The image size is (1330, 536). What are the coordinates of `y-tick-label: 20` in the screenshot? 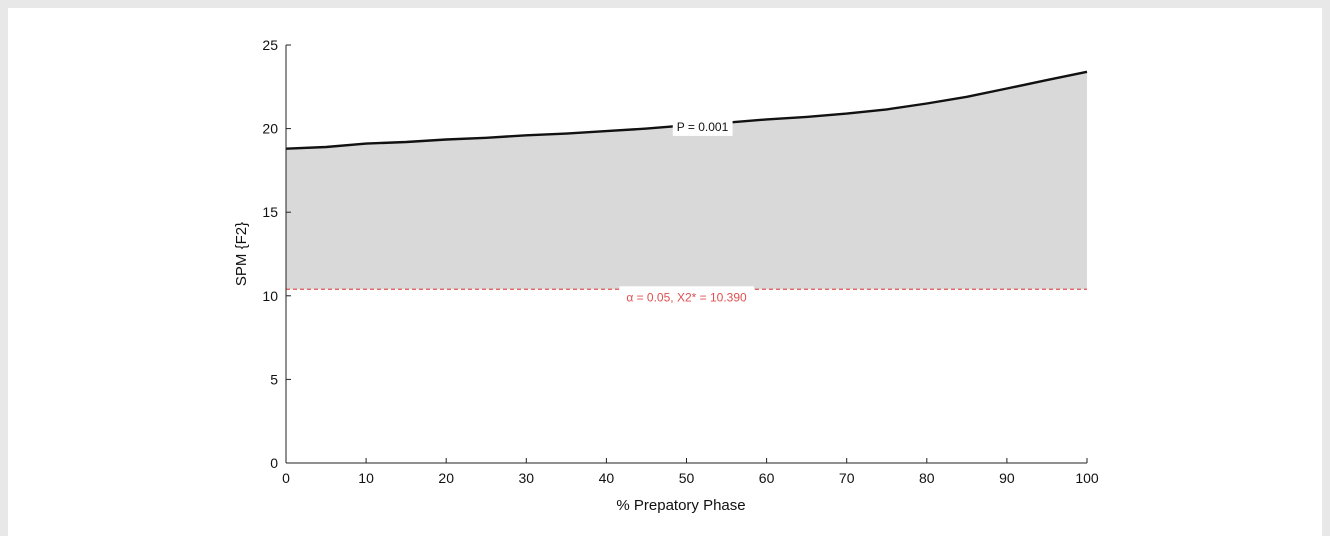 It's located at (270, 129).